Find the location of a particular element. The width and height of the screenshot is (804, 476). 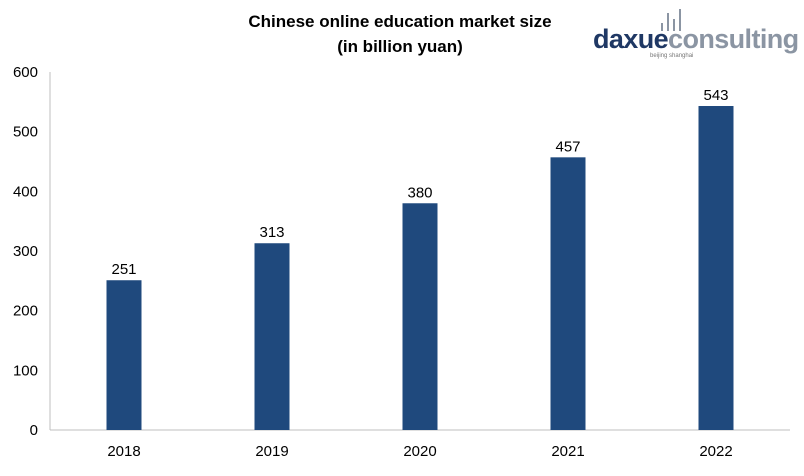

chart-title-line-2: (in billion yuan) is located at coordinates (400, 46).